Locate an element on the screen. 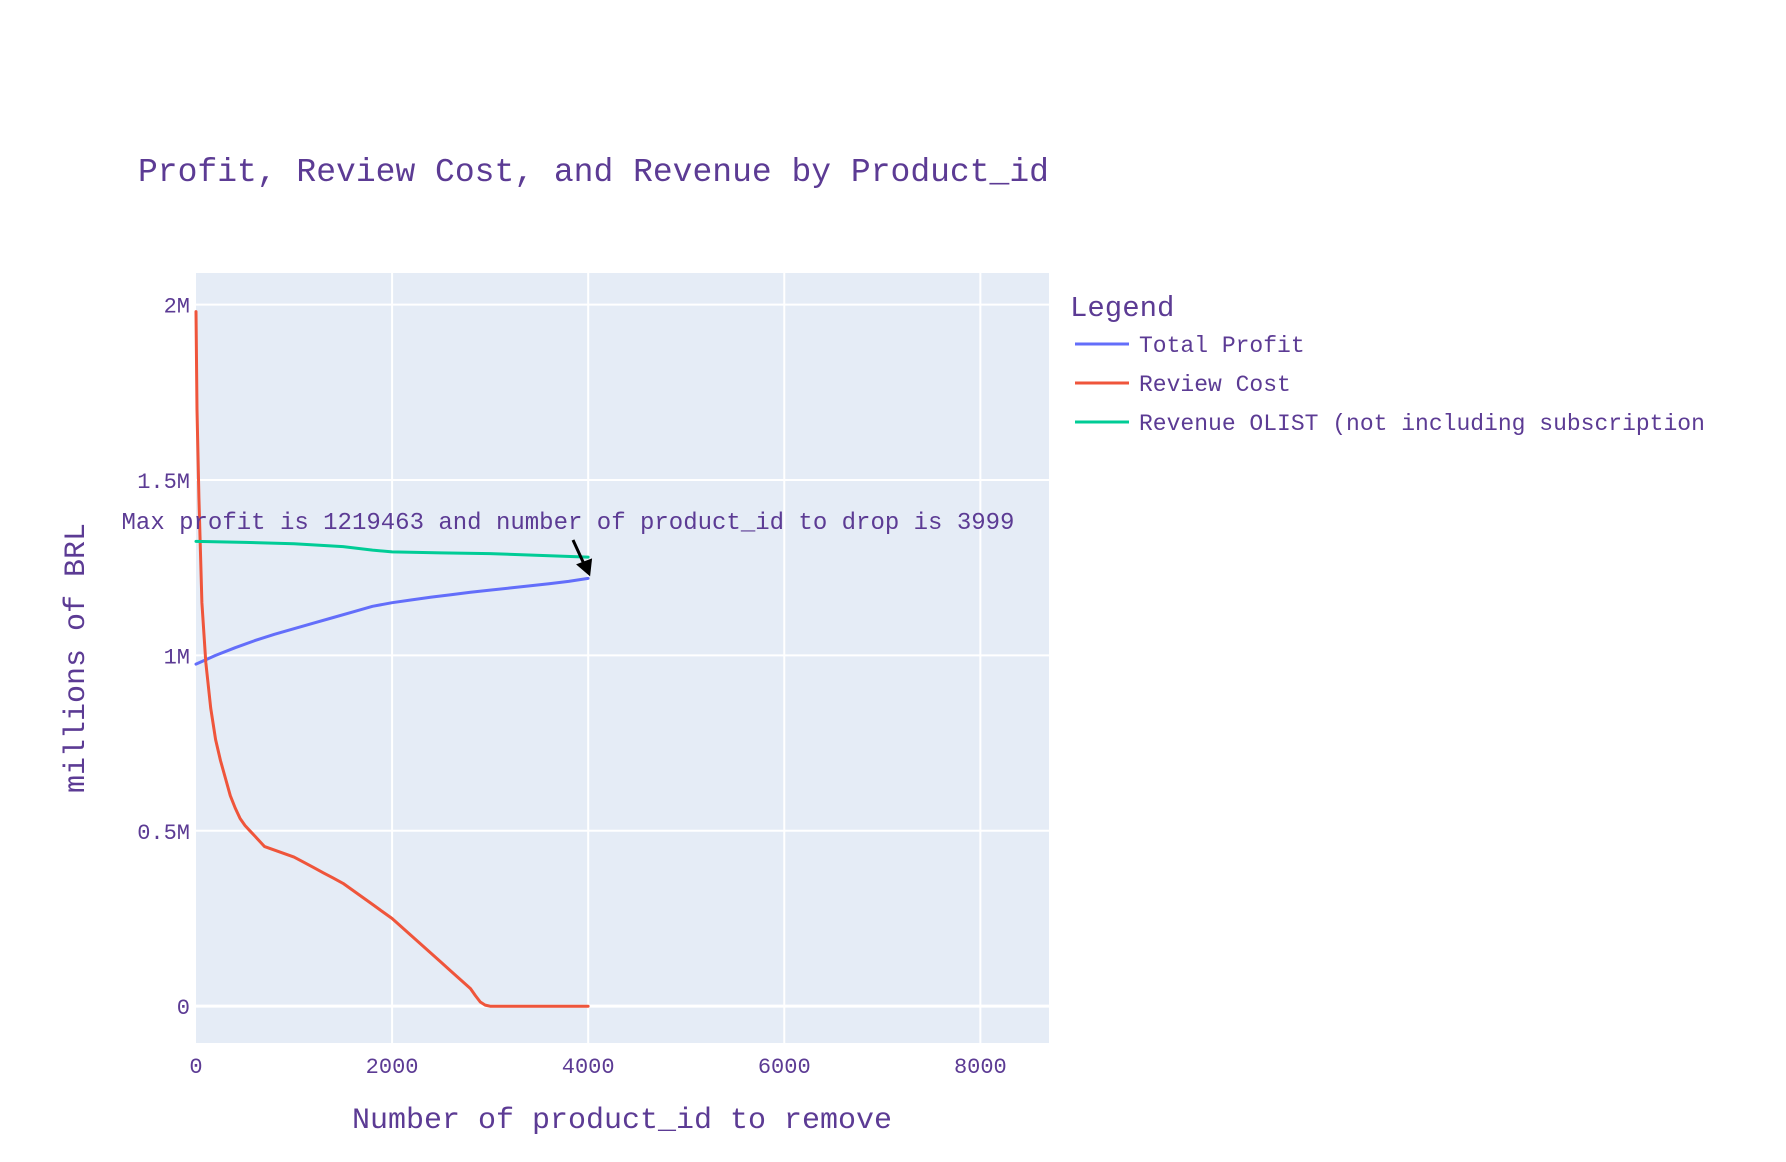 The width and height of the screenshot is (1786, 1162). annotation-arrow-head is located at coordinates (584, 567).